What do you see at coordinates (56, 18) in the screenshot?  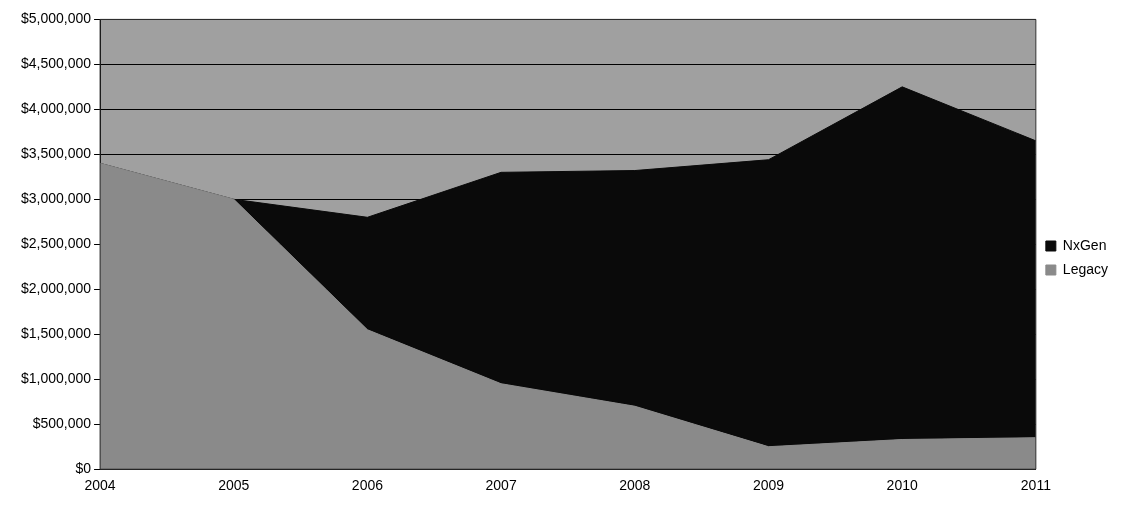 I see `y-tick-label: $5,000,000` at bounding box center [56, 18].